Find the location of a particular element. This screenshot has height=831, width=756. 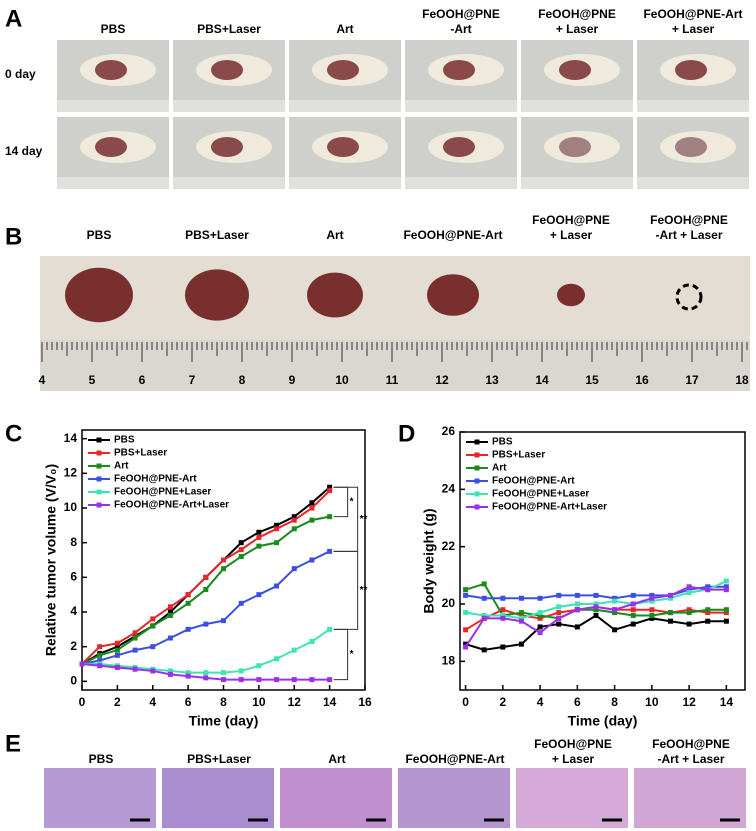

column-header: Art is located at coordinates (336, 759).